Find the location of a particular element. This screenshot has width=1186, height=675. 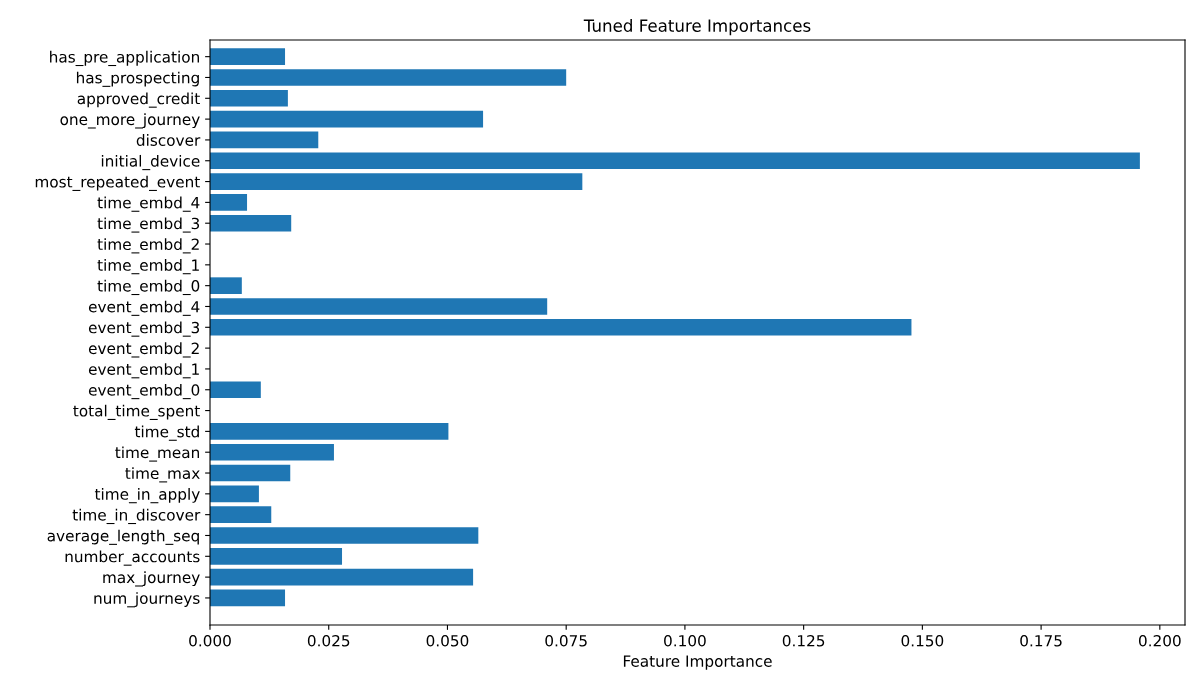

chart-title: Tuned Feature Importances is located at coordinates (697, 27).